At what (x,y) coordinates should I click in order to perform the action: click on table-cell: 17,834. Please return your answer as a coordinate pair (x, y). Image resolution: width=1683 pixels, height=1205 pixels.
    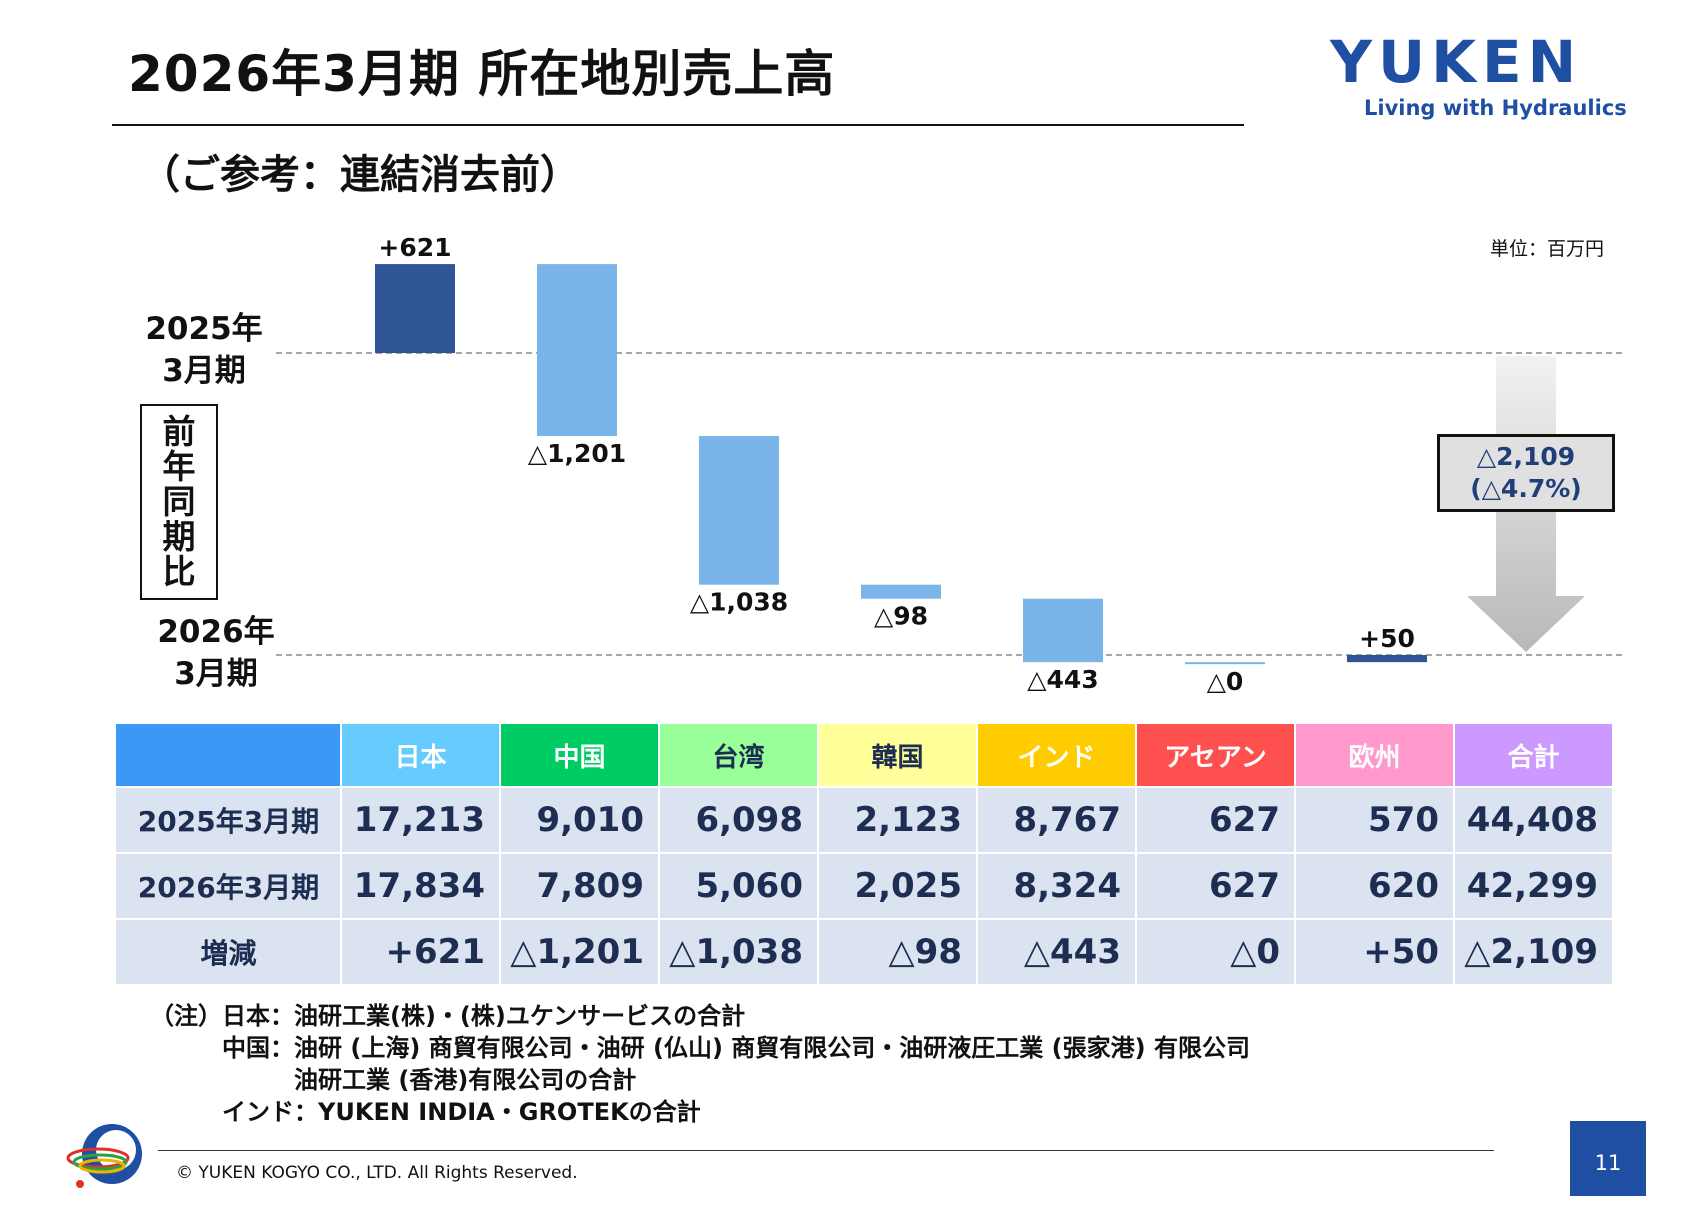
    Looking at the image, I should click on (420, 886).